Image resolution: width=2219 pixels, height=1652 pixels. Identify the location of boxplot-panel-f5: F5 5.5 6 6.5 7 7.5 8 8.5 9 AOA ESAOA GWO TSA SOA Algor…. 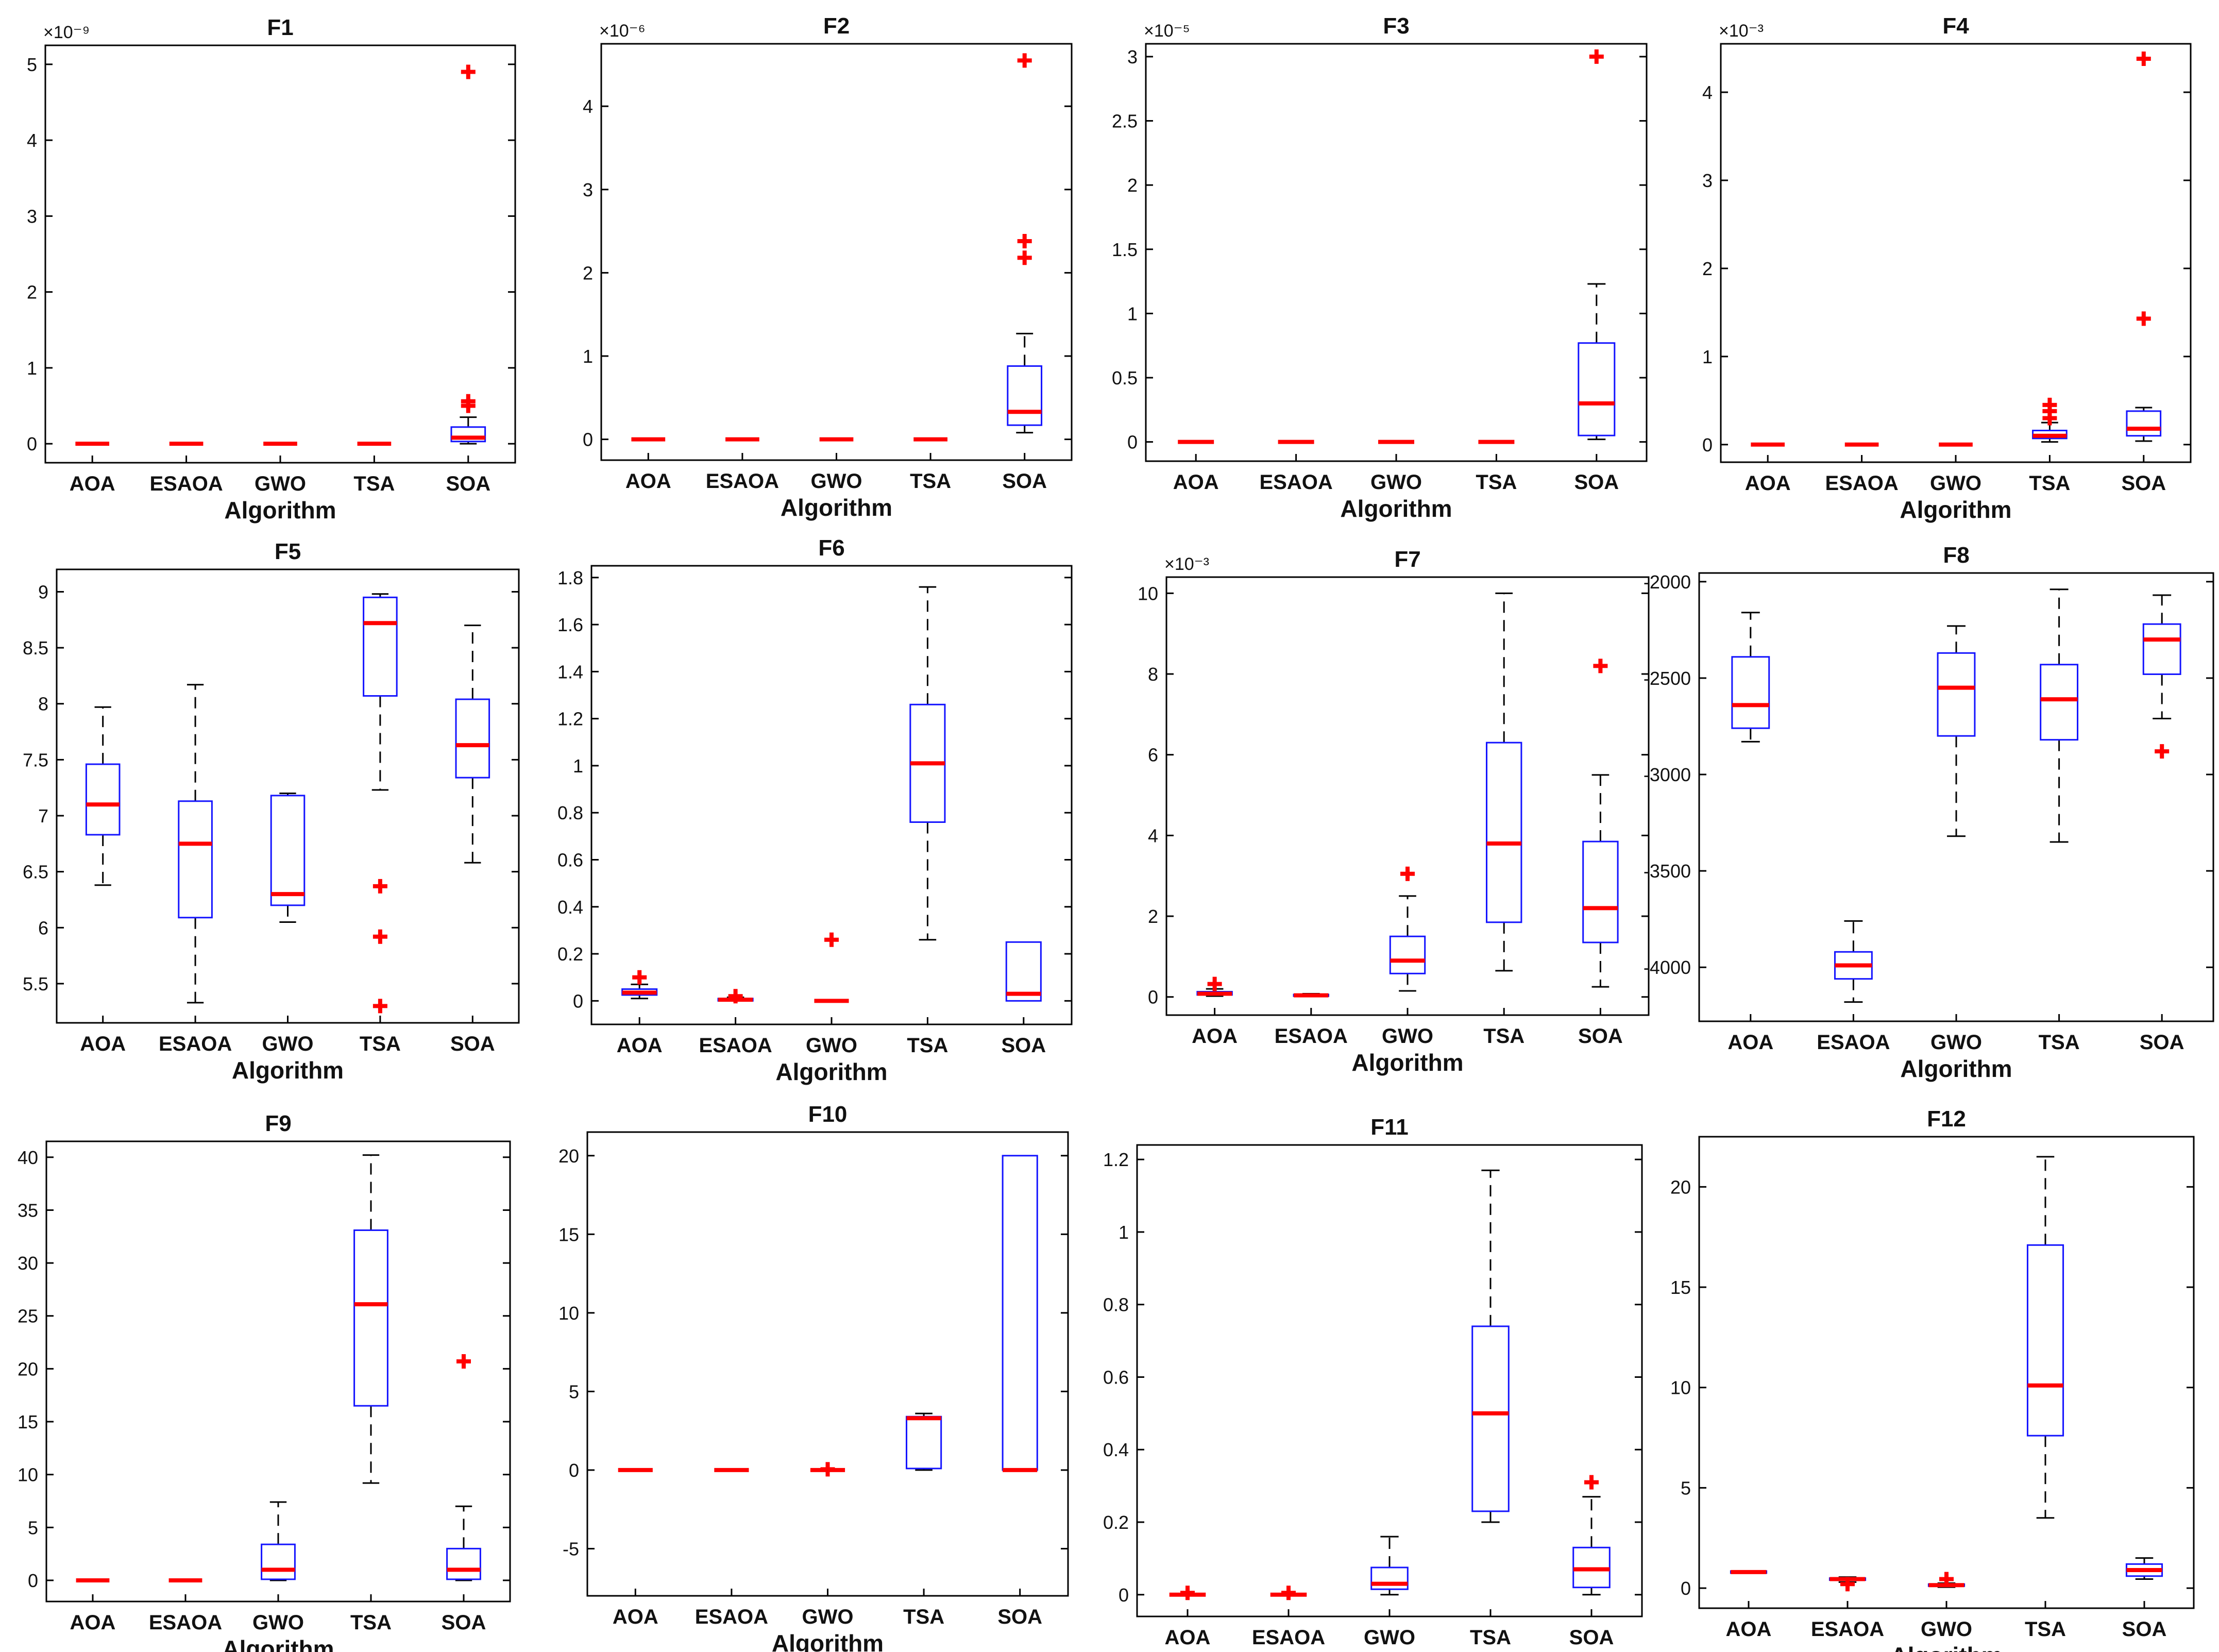
(272, 811).